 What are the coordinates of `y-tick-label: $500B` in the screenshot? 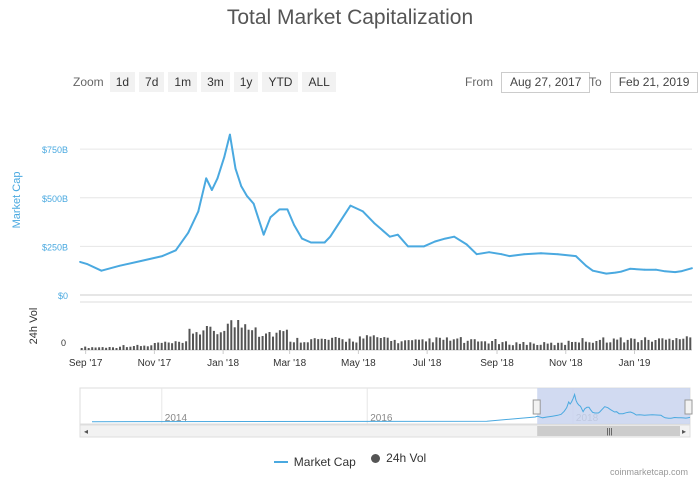 It's located at (55, 199).